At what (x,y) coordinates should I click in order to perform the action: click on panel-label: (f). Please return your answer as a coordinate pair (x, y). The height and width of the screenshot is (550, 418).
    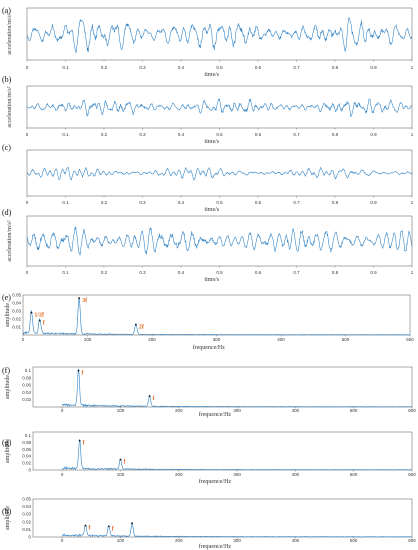
    Looking at the image, I should click on (6, 370).